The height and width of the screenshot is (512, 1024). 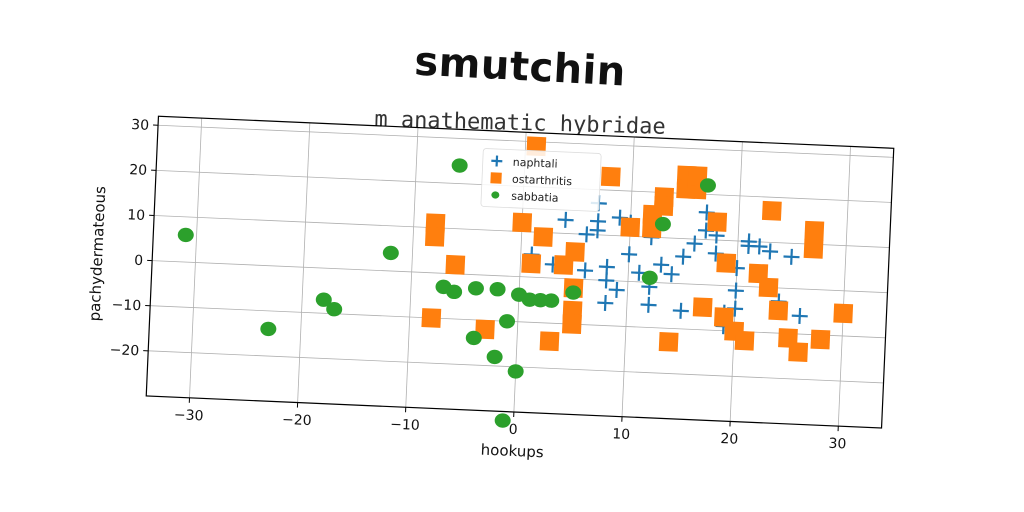 What do you see at coordinates (837, 444) in the screenshot?
I see `x-tick-label: 30` at bounding box center [837, 444].